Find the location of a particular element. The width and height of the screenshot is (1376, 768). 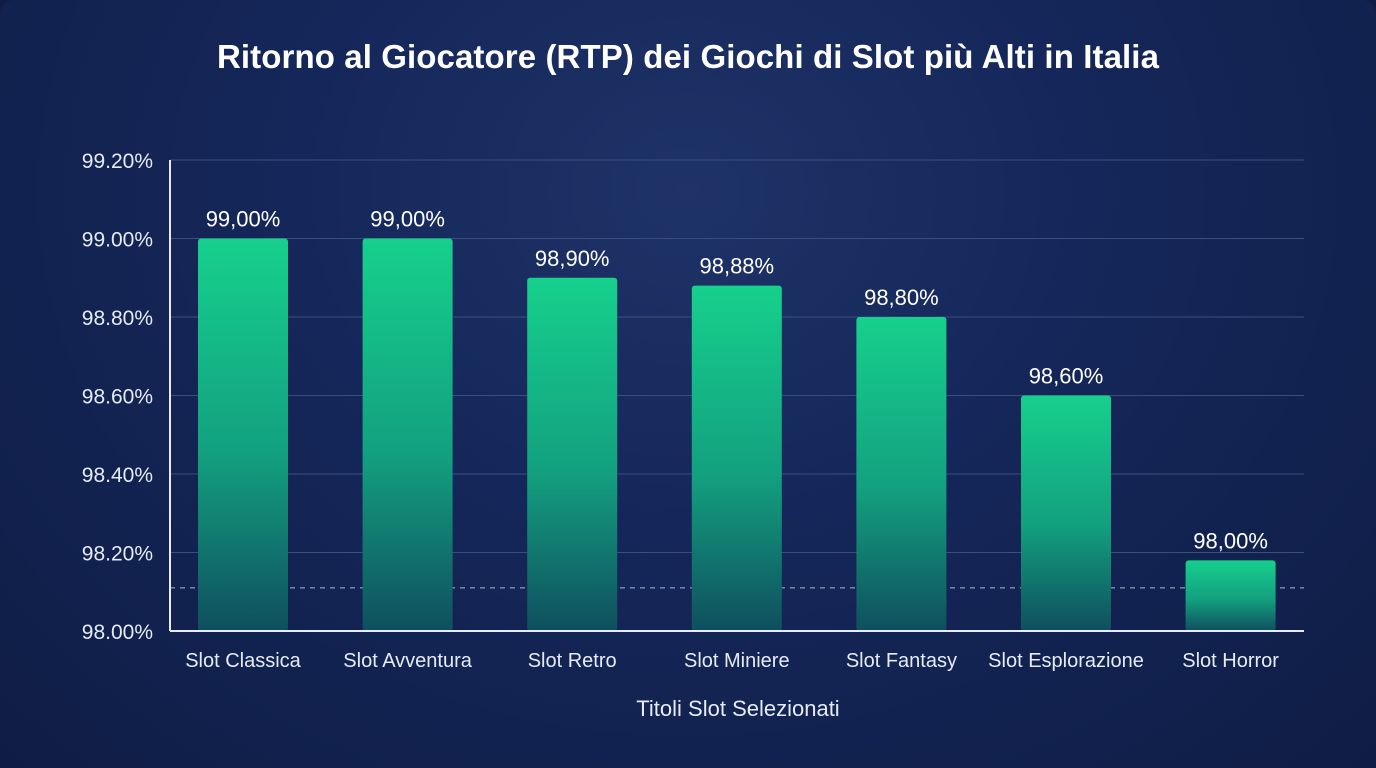

x-tick-label: Slot Miniere is located at coordinates (737, 661).